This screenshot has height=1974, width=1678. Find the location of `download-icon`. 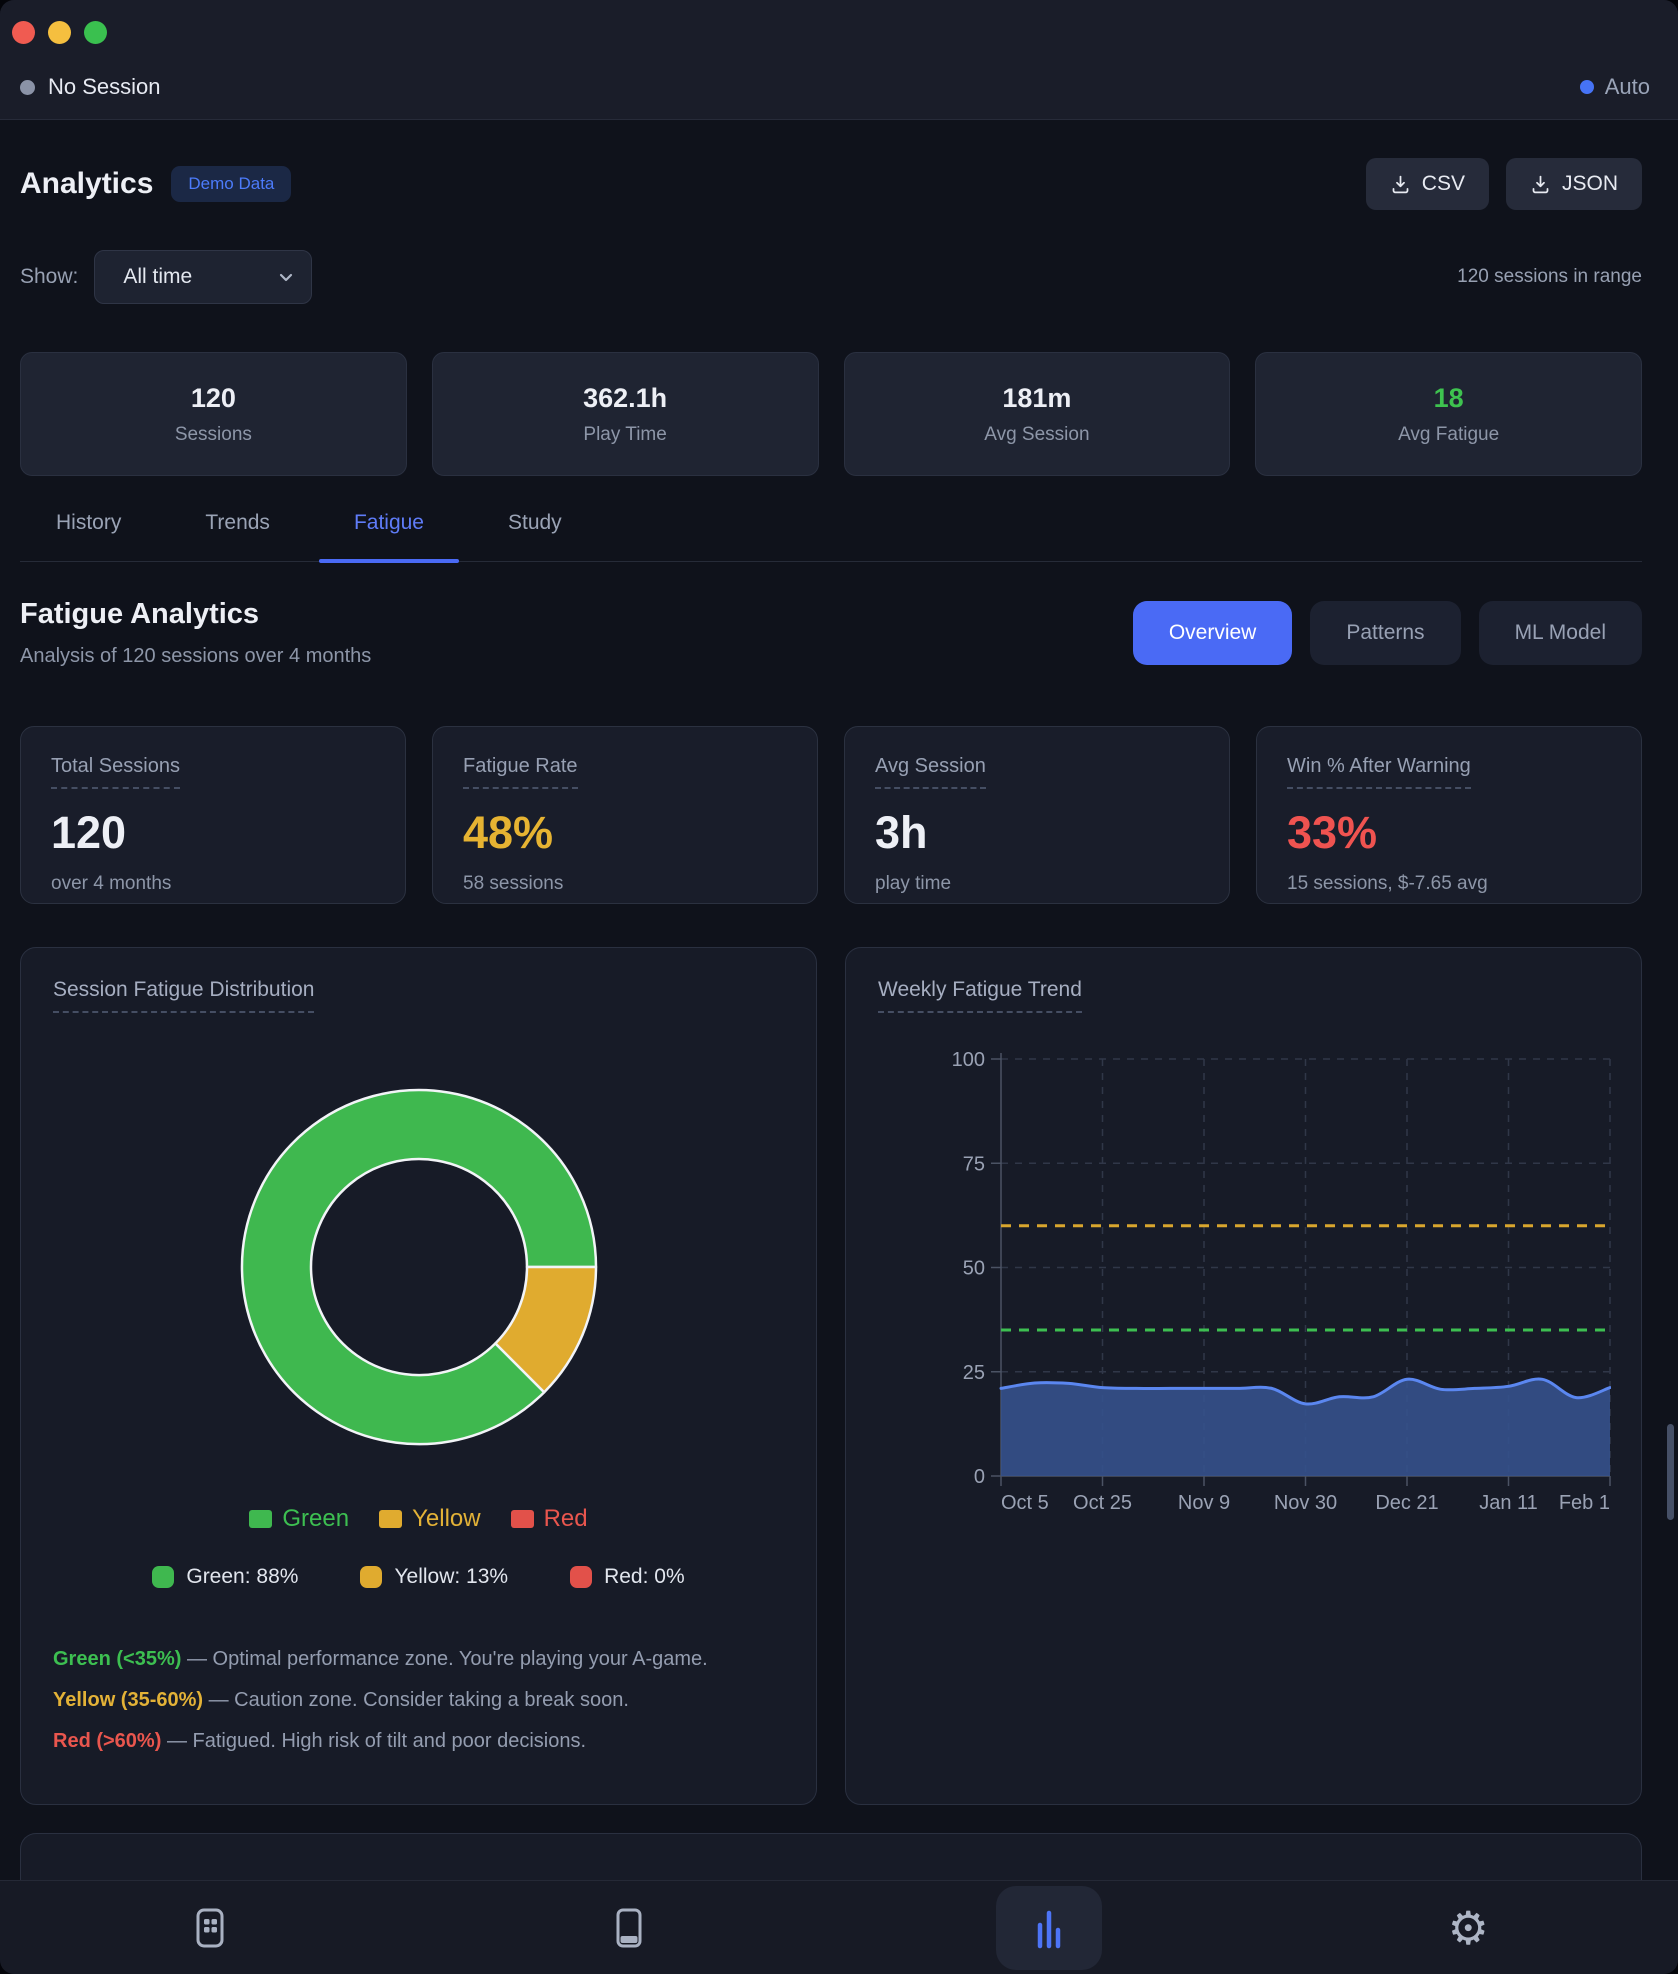

download-icon is located at coordinates (1540, 184).